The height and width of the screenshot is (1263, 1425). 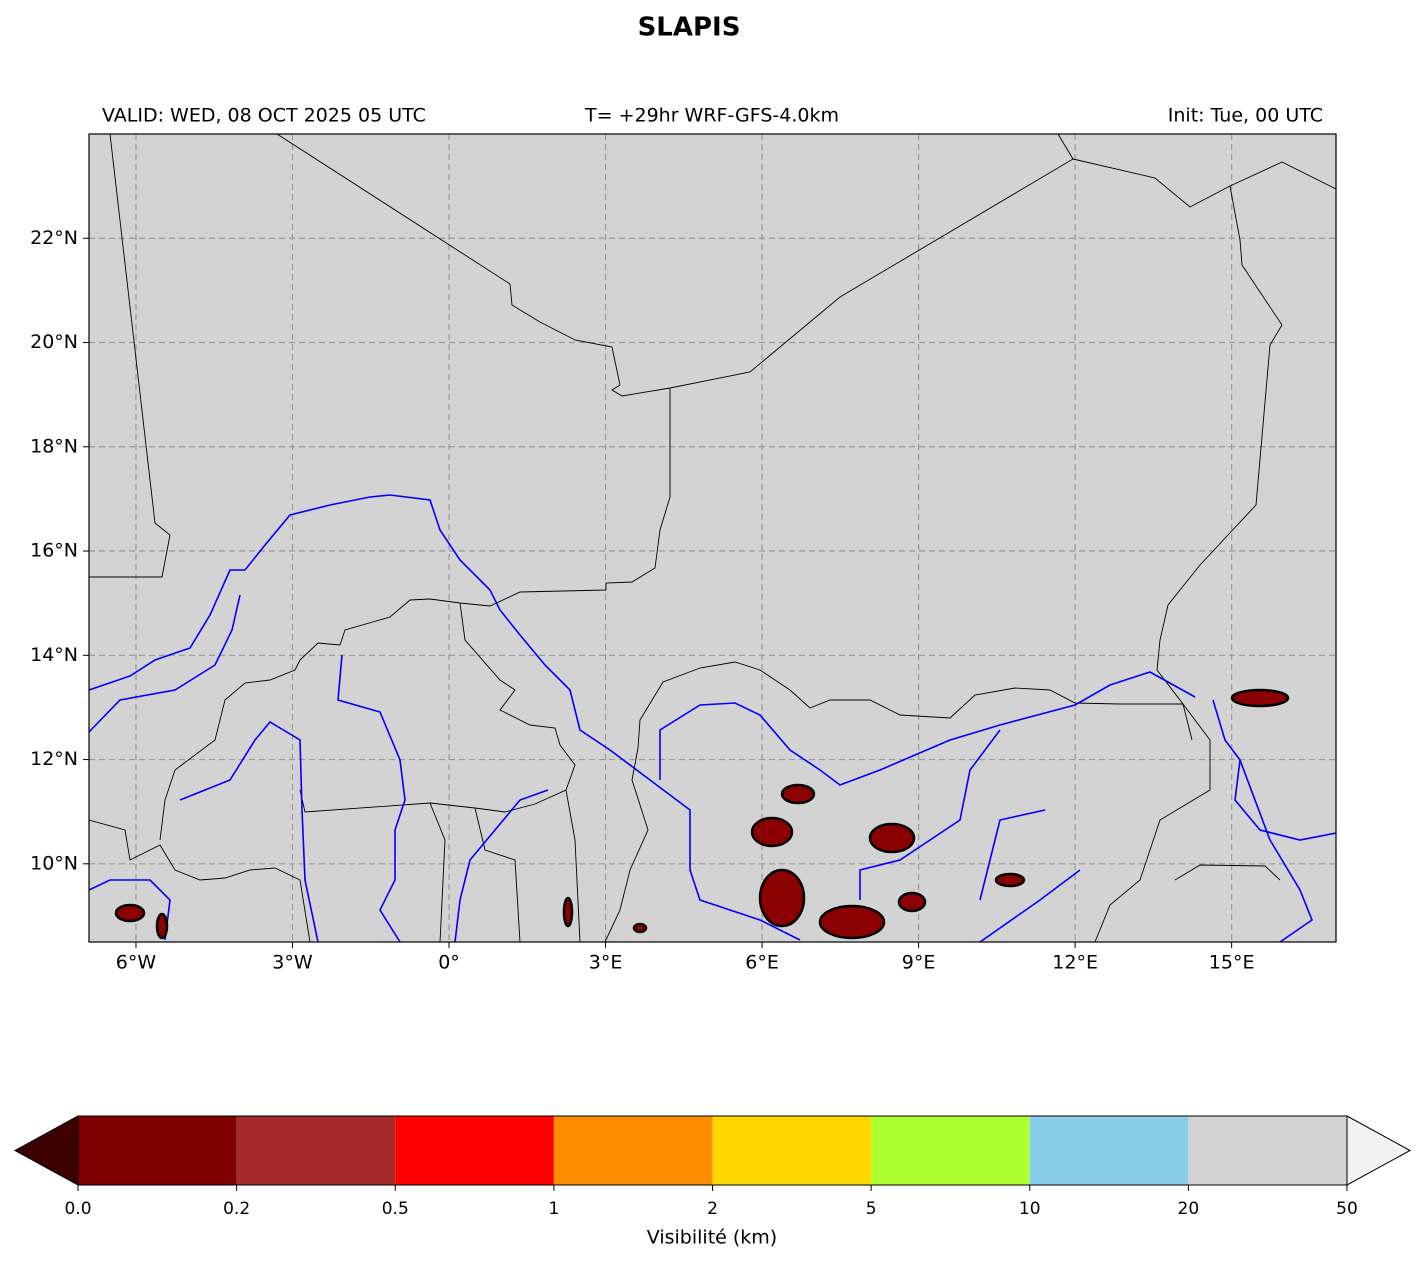 I want to click on x-tick-label: 0°, so click(x=449, y=963).